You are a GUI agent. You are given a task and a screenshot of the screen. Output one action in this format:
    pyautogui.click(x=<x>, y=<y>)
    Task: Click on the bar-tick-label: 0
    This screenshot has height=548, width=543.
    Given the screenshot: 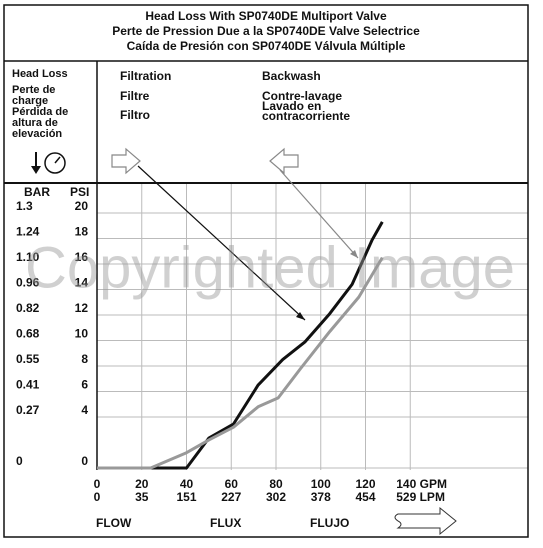 What is the action you would take?
    pyautogui.click(x=19, y=461)
    